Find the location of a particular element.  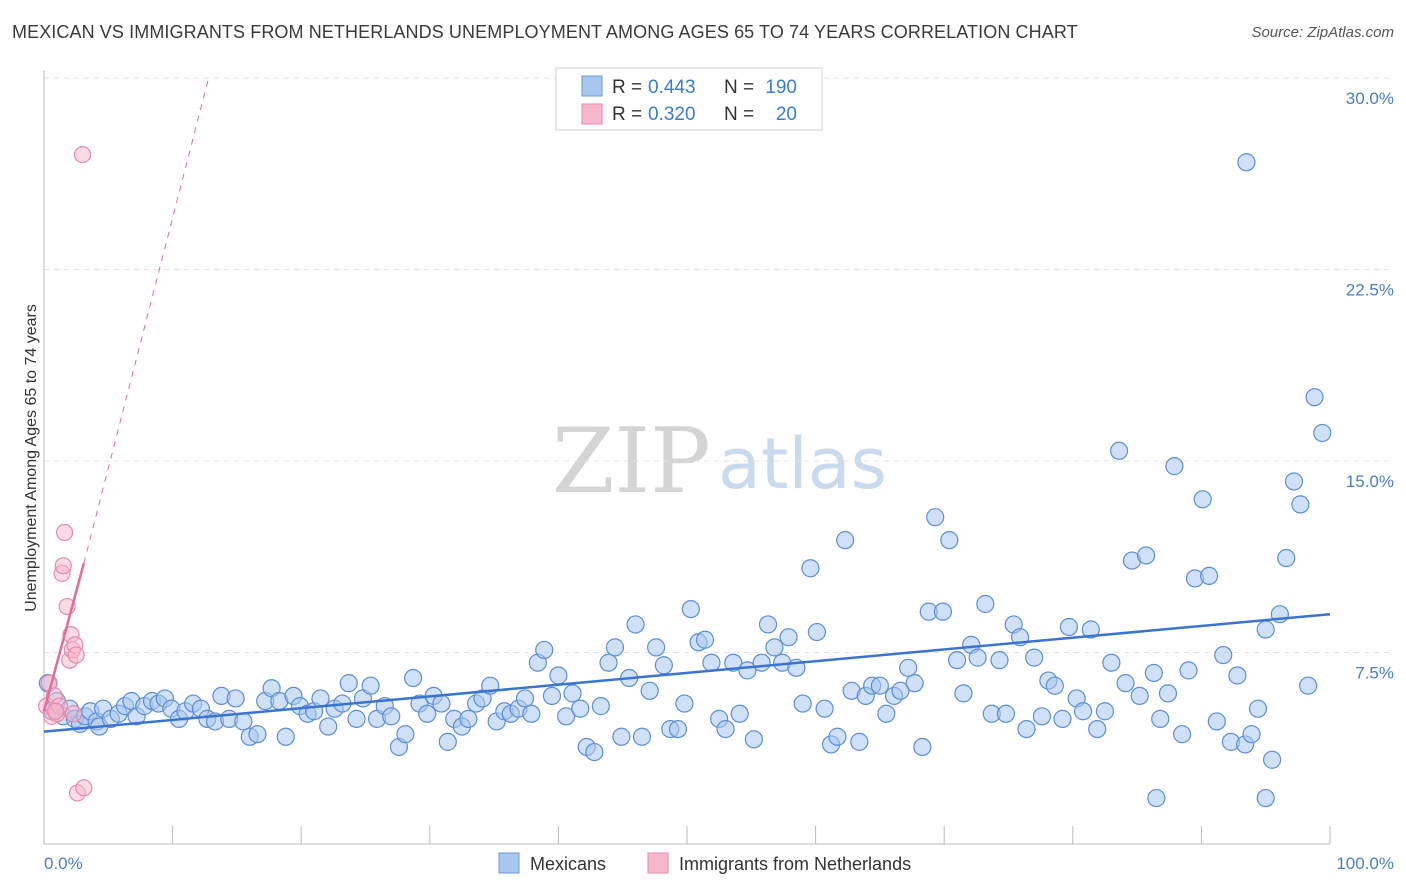

y-axis-label: Unemployment Among Ages 65 to 74 years is located at coordinates (31, 458).